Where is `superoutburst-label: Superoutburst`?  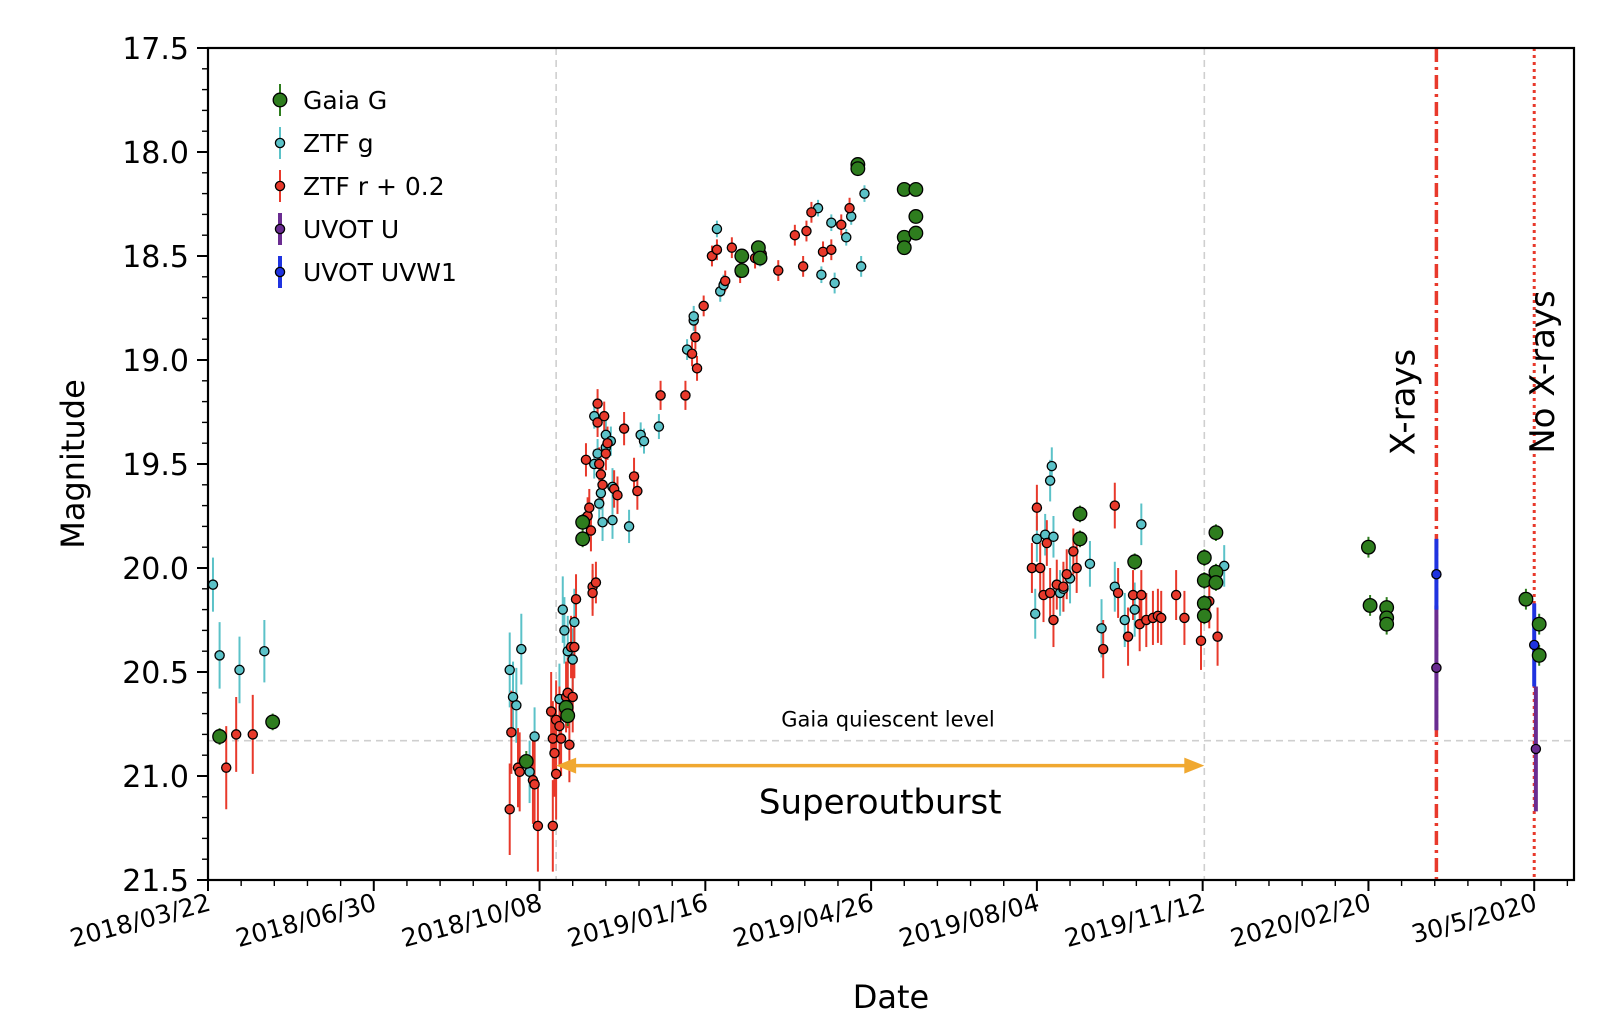
superoutburst-label: Superoutburst is located at coordinates (880, 803).